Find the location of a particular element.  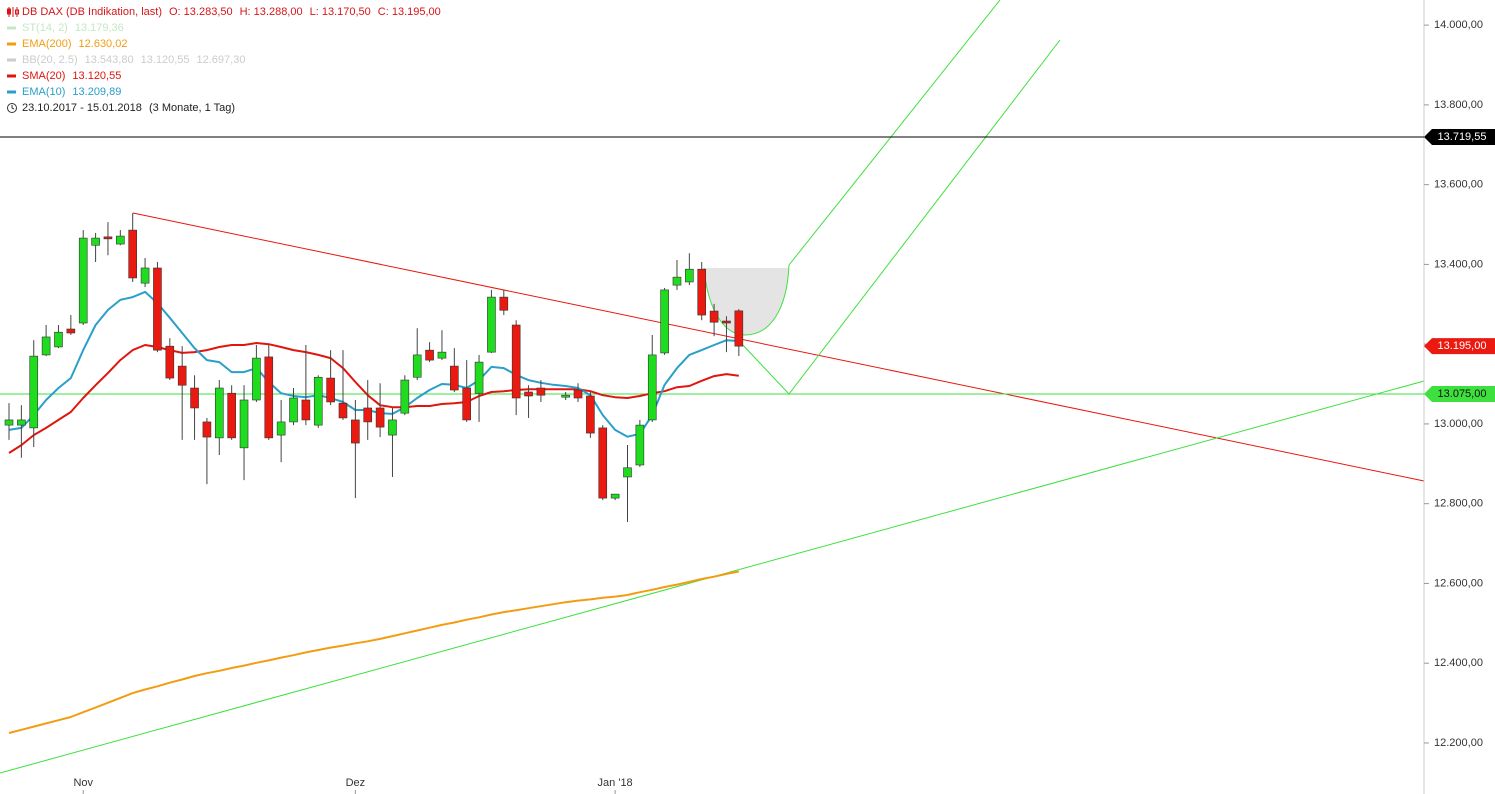

legend-entry: SMA(20) 13.120,55 is located at coordinates (71, 76).